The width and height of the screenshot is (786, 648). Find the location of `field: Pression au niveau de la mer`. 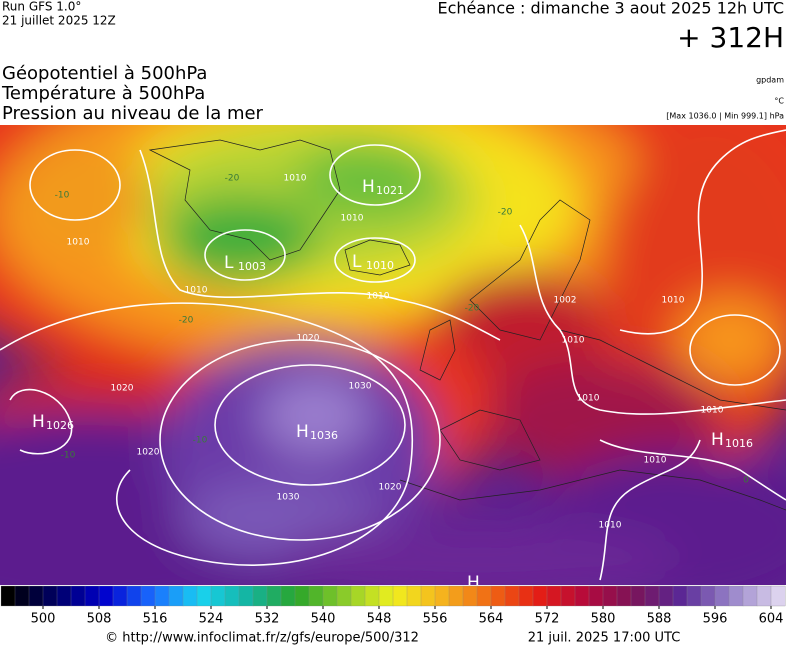

field: Pression au niveau de la mer is located at coordinates (133, 113).